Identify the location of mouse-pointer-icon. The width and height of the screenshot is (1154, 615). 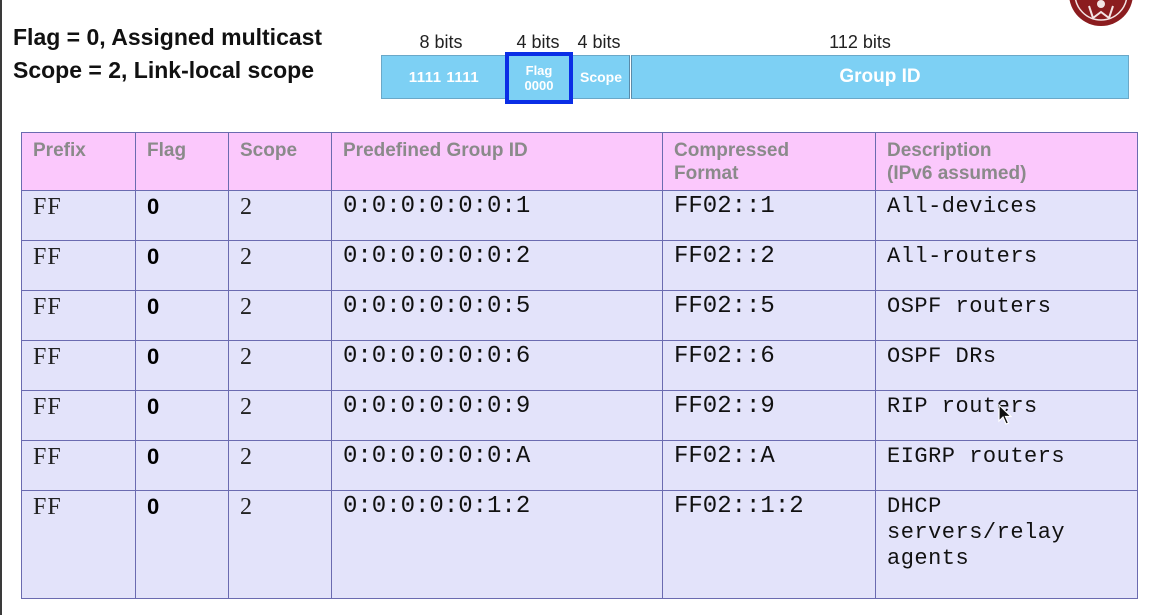
(1005, 417).